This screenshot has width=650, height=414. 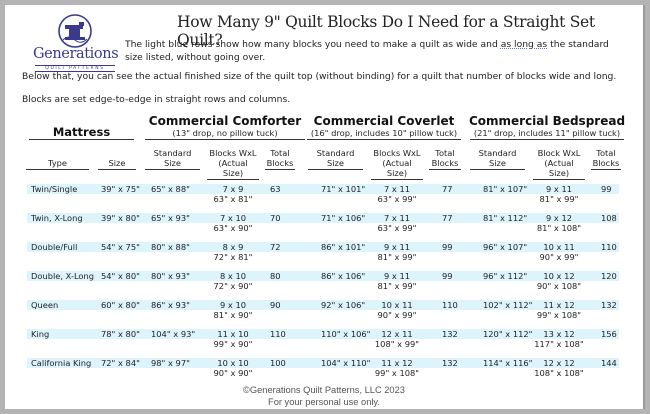 I want to click on cell-coverlet-actual: 99" x 108", so click(x=397, y=373).